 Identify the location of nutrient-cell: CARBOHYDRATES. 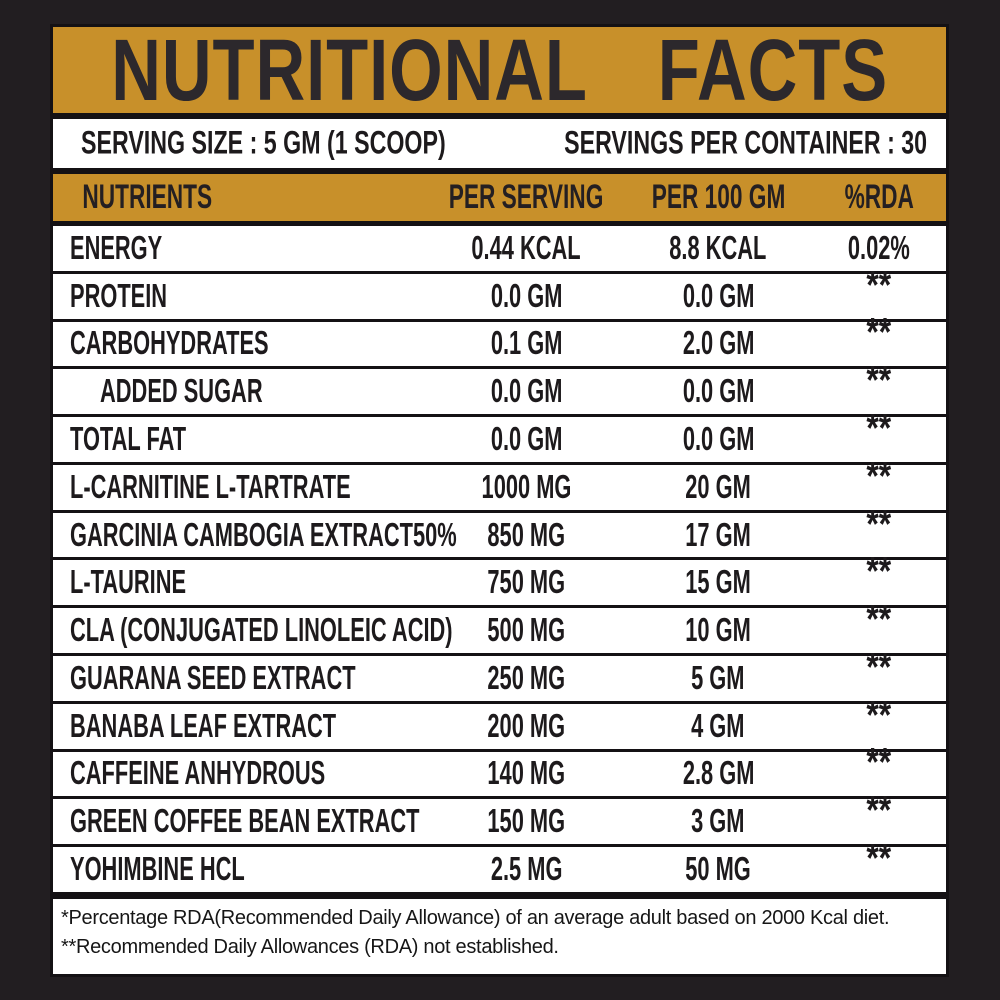
(240, 343).